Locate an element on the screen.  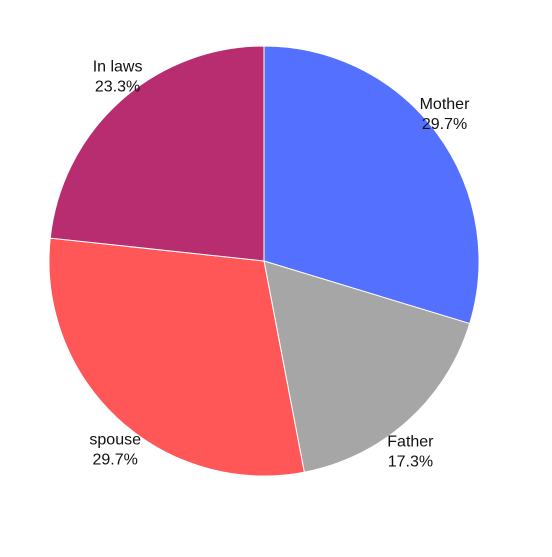
pie-label-spouse: spouse 29.7% is located at coordinates (115, 449).